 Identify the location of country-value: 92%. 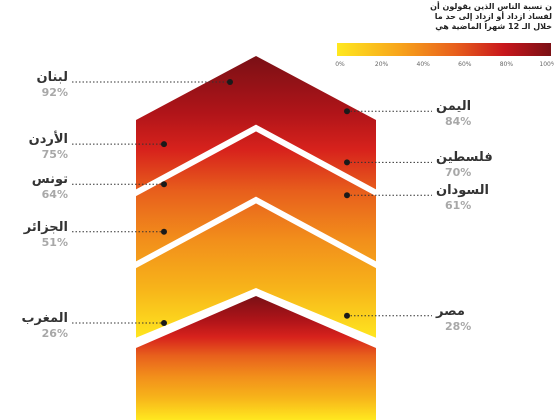
(54, 92).